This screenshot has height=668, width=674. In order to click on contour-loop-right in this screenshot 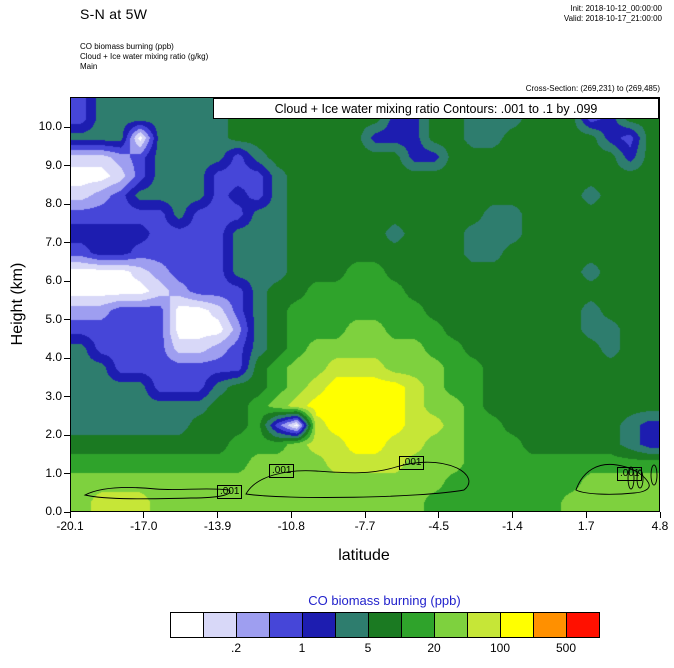, I will do `click(612, 479)`.